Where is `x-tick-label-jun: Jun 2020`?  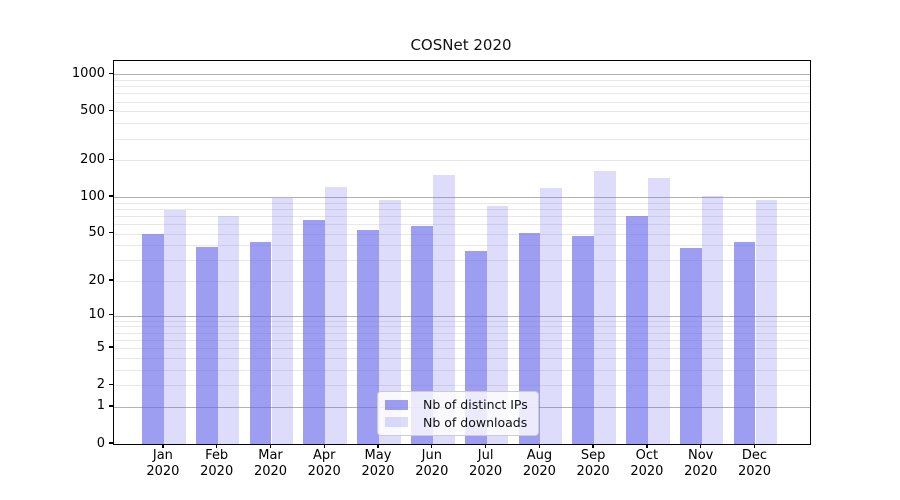 x-tick-label-jun: Jun 2020 is located at coordinates (432, 464).